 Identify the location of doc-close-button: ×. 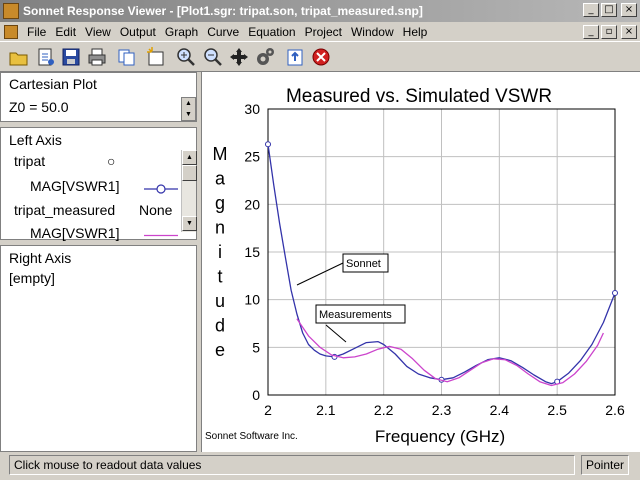
(629, 32).